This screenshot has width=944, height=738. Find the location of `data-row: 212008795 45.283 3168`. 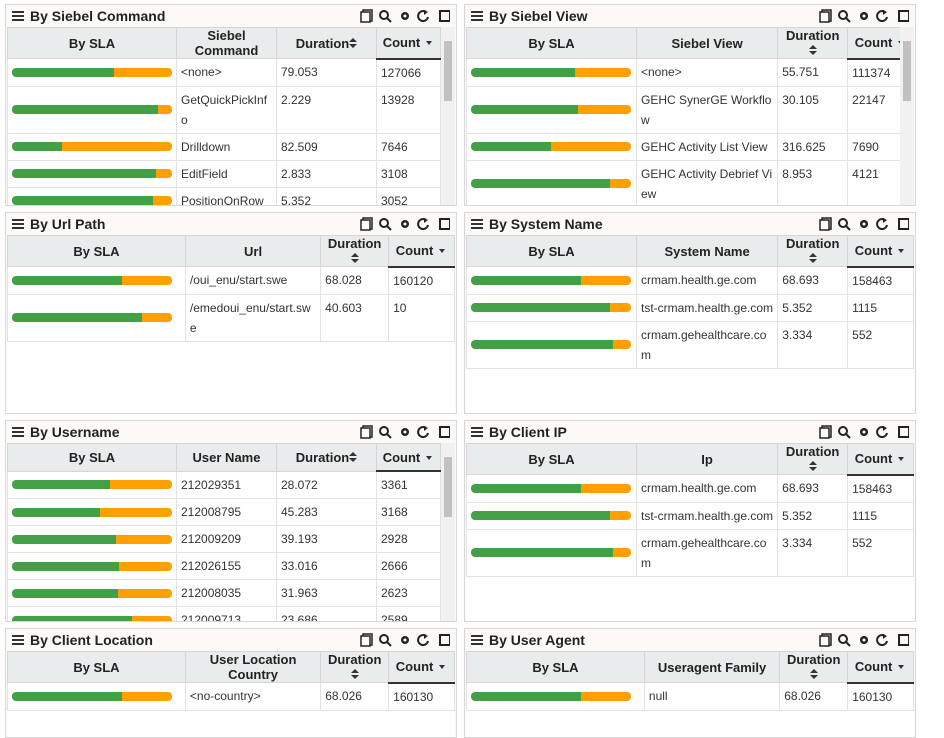

data-row: 212008795 45.283 3168 is located at coordinates (224, 512).